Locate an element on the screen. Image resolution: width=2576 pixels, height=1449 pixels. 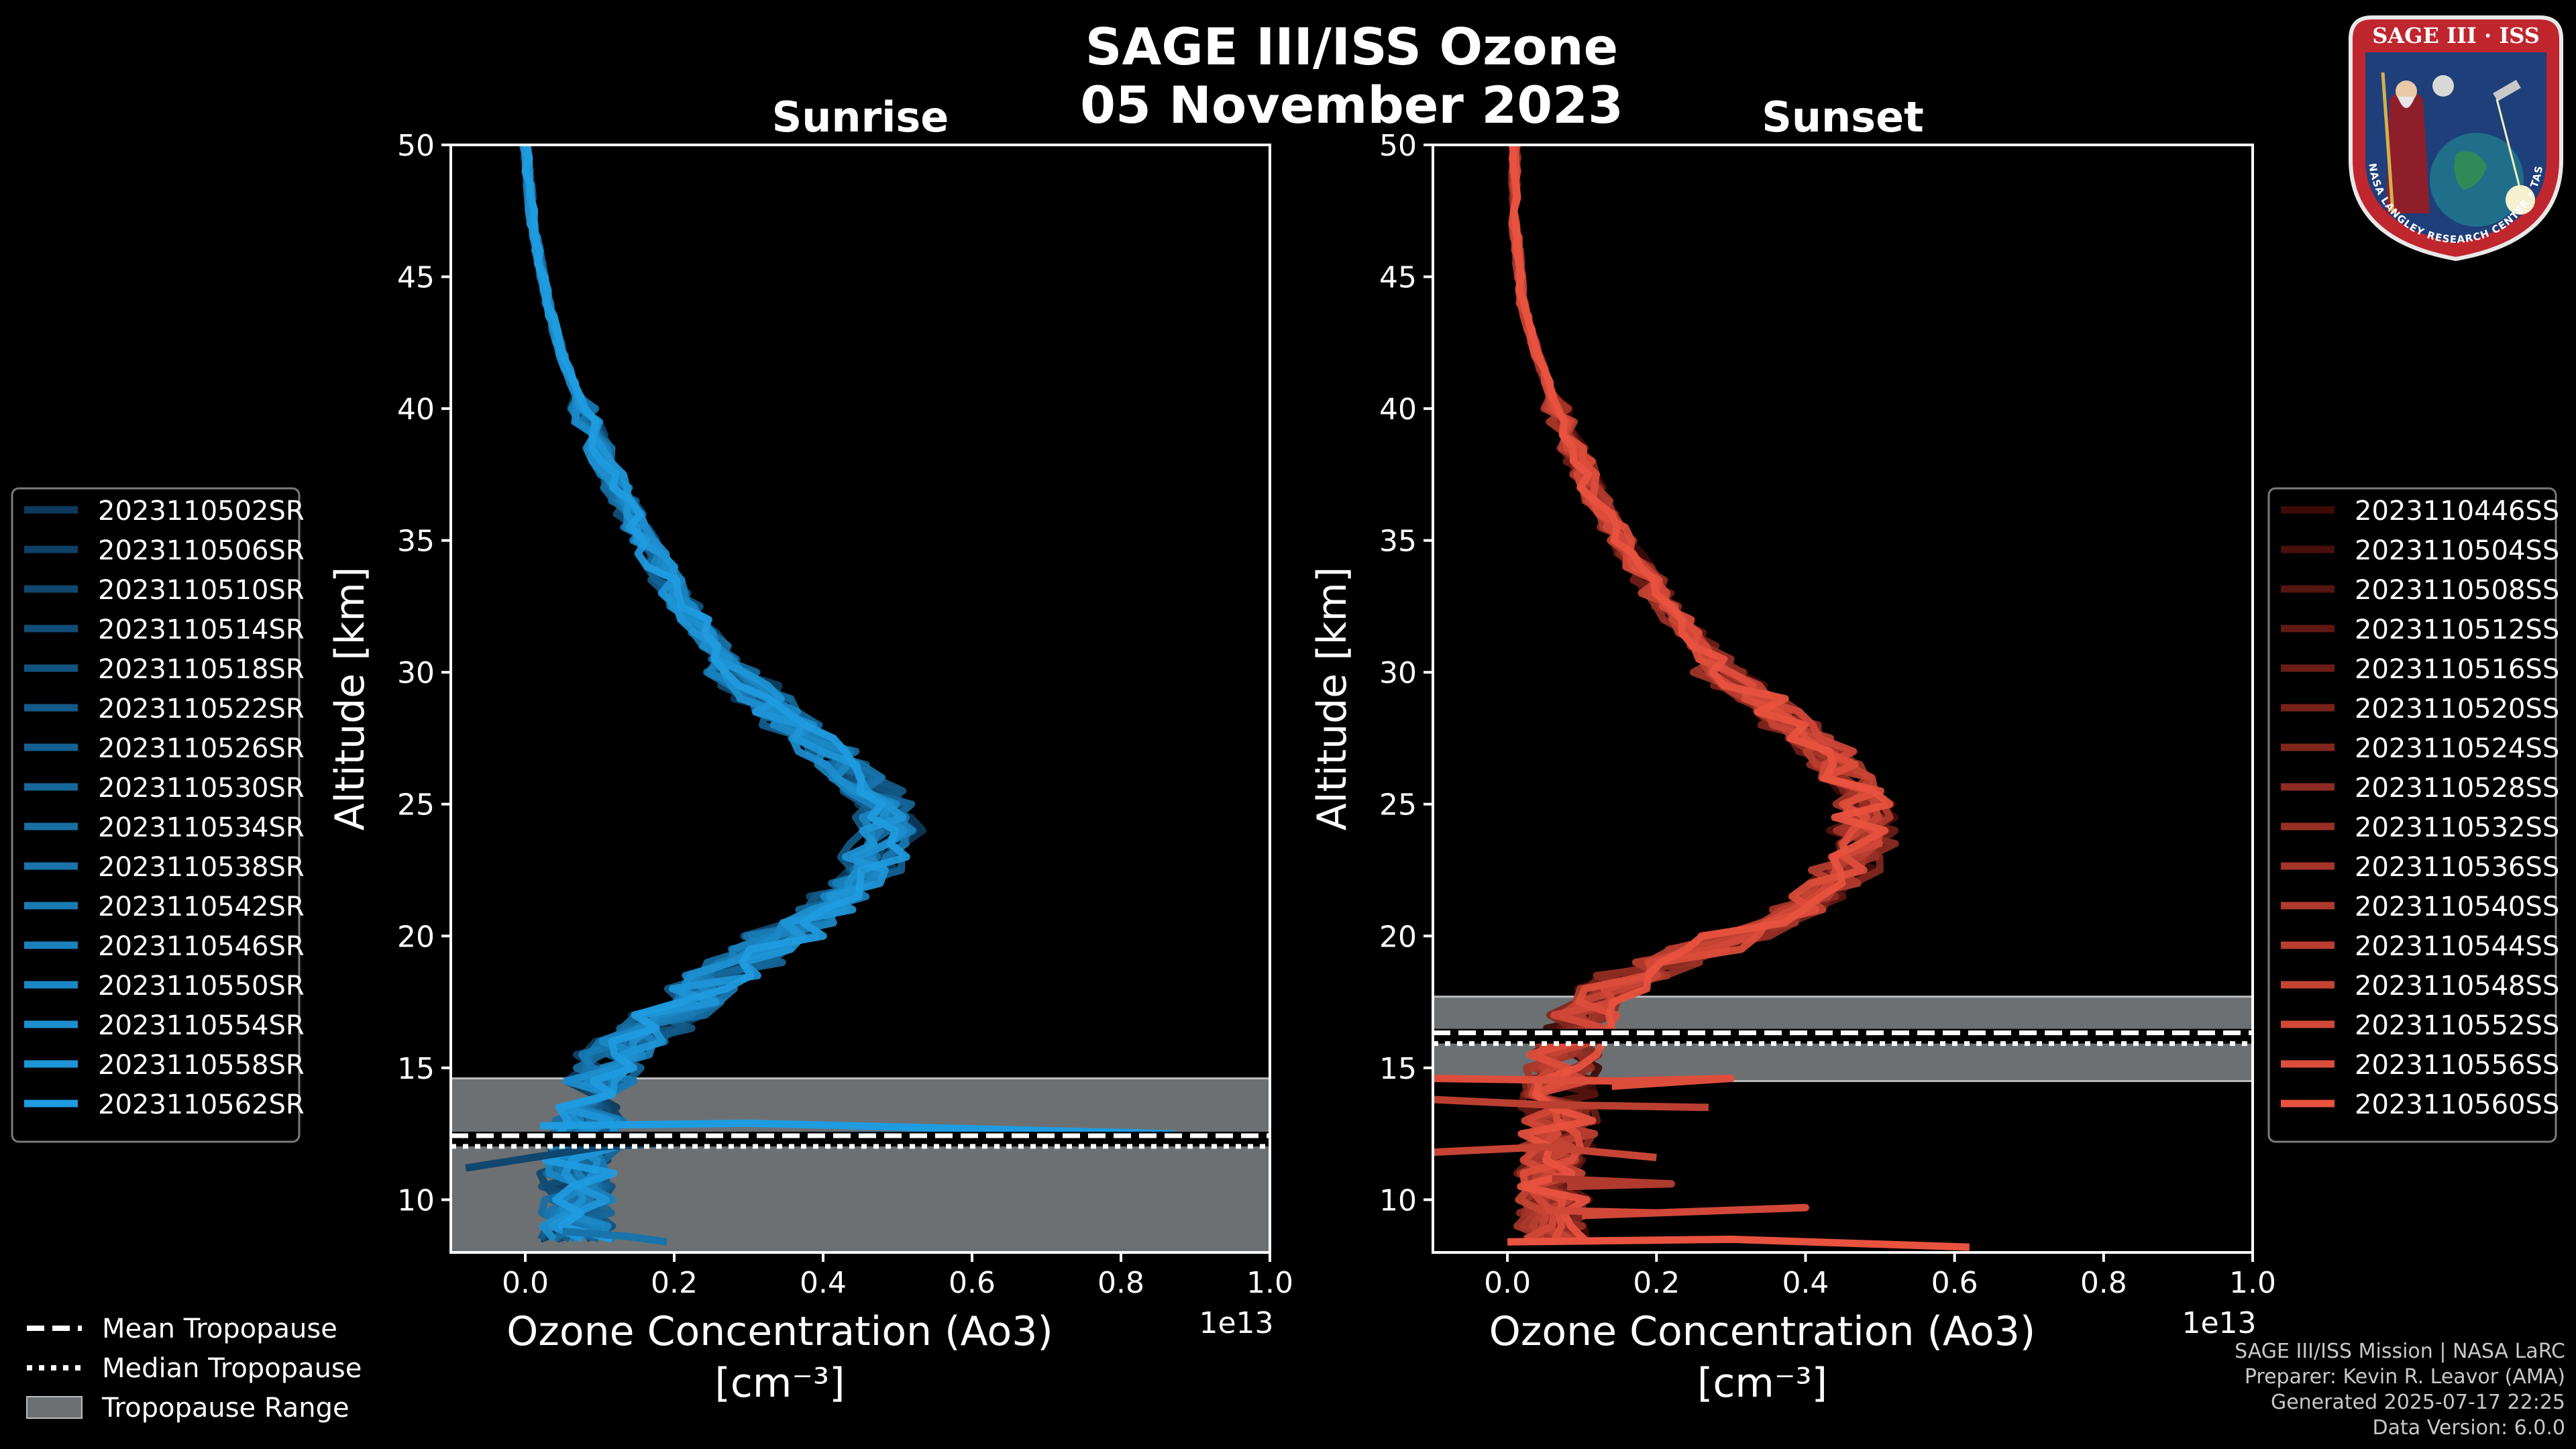
legend-label: 2023110546SR is located at coordinates (201, 946).